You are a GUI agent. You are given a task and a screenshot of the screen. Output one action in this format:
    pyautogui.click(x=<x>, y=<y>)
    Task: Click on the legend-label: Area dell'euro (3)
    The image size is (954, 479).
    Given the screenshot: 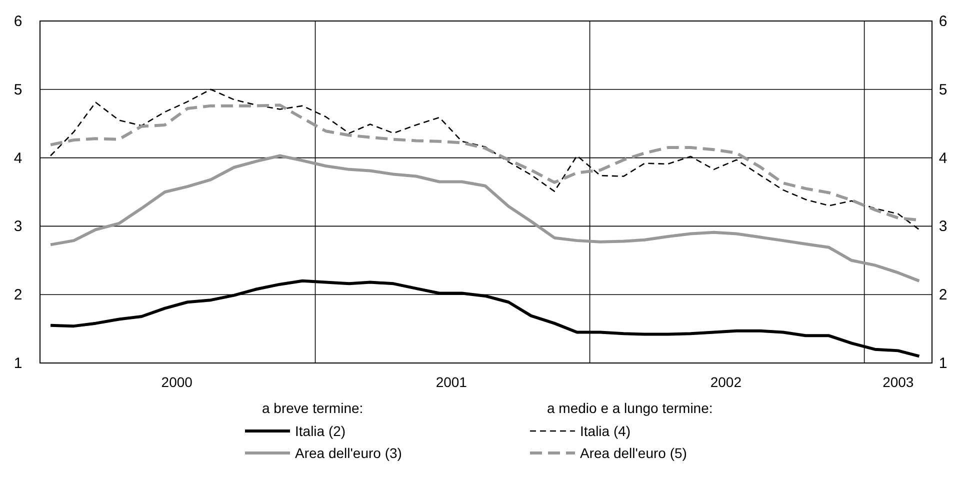 What is the action you would take?
    pyautogui.click(x=348, y=453)
    